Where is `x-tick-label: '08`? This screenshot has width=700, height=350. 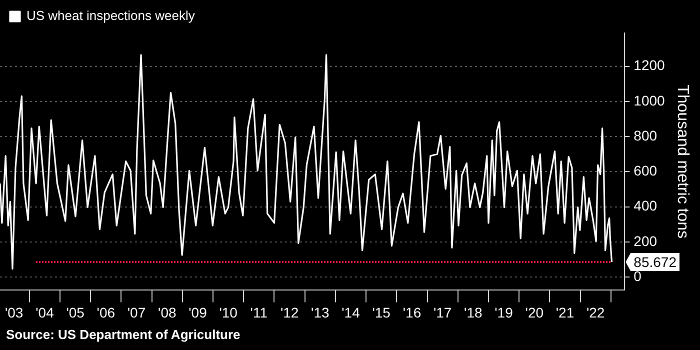 x-tick-label: '08 is located at coordinates (167, 312).